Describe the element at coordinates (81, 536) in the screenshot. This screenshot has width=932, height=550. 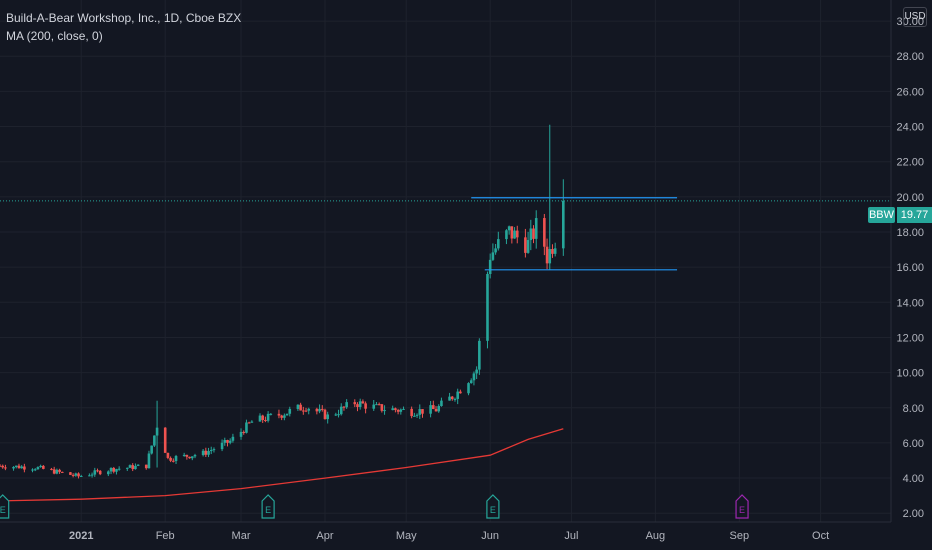
I see `time-tick-label: 2021` at that location.